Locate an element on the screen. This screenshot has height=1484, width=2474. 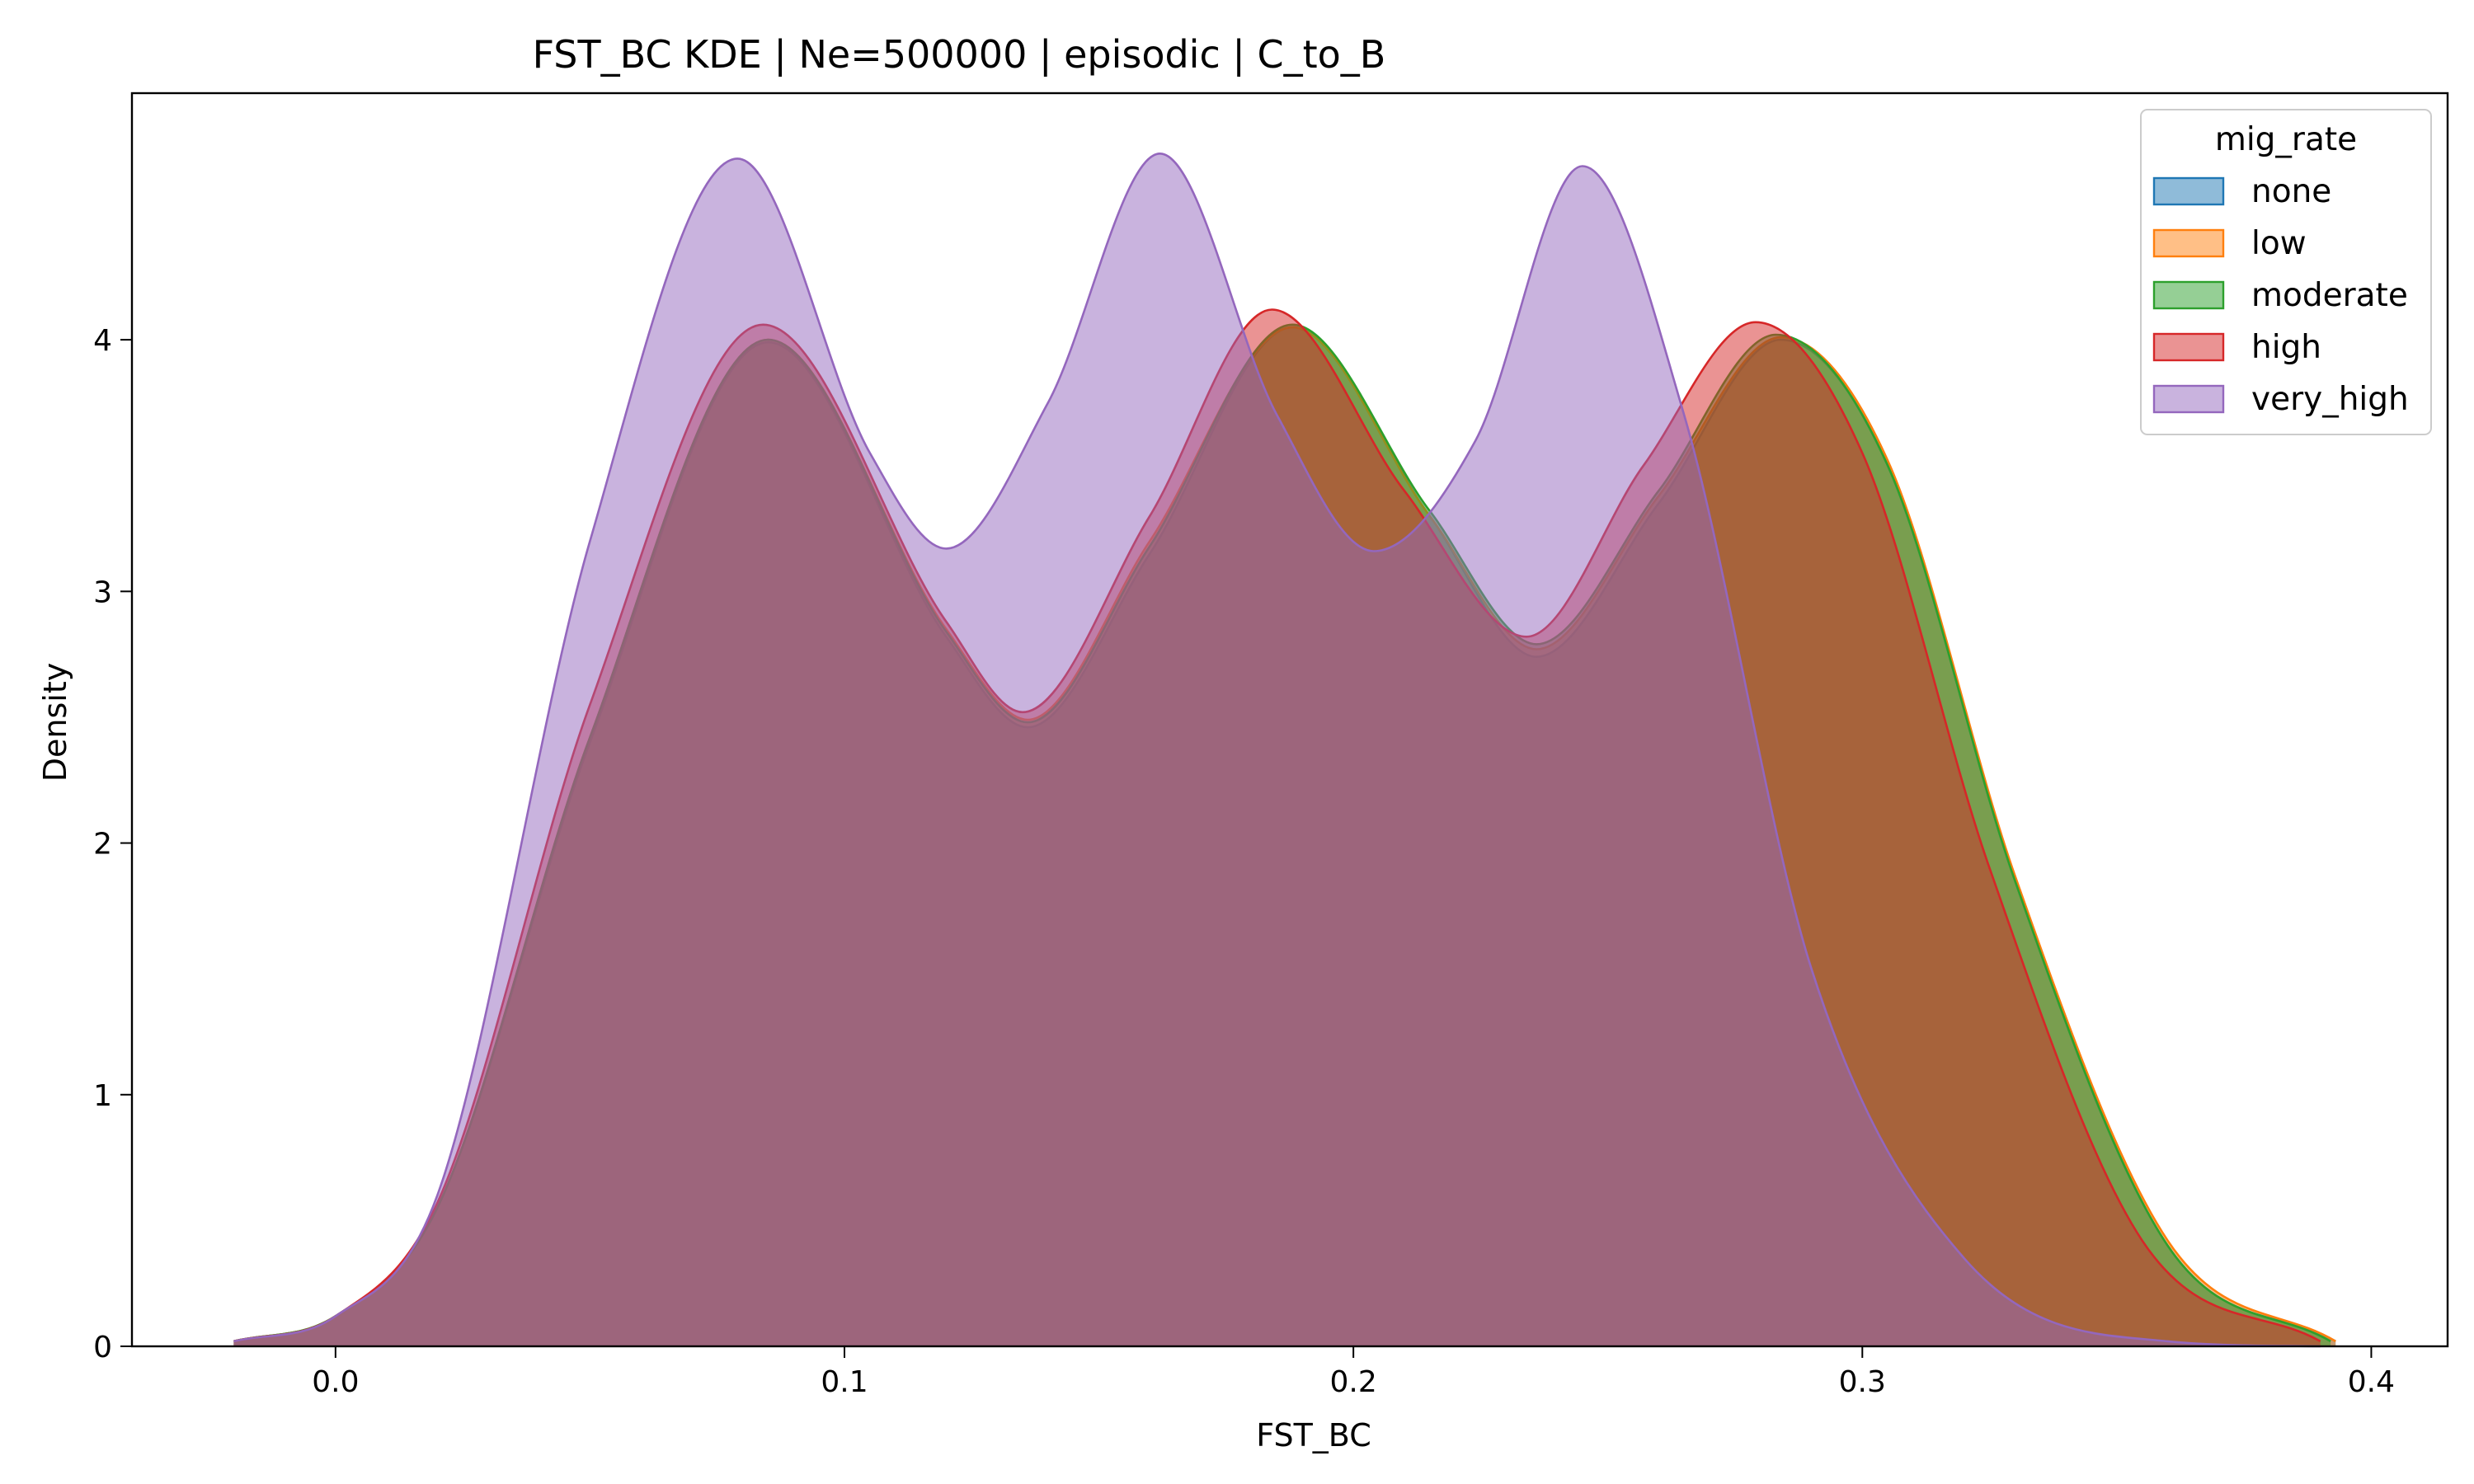
legend: mig_rate none low moderate high very_high is located at coordinates (2286, 272).